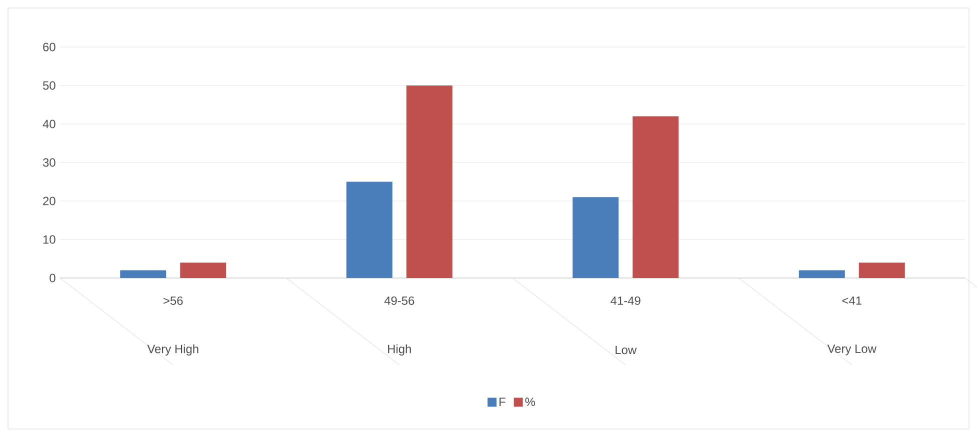 Image resolution: width=977 pixels, height=437 pixels. I want to click on x-tick-label: 41-49, so click(625, 300).